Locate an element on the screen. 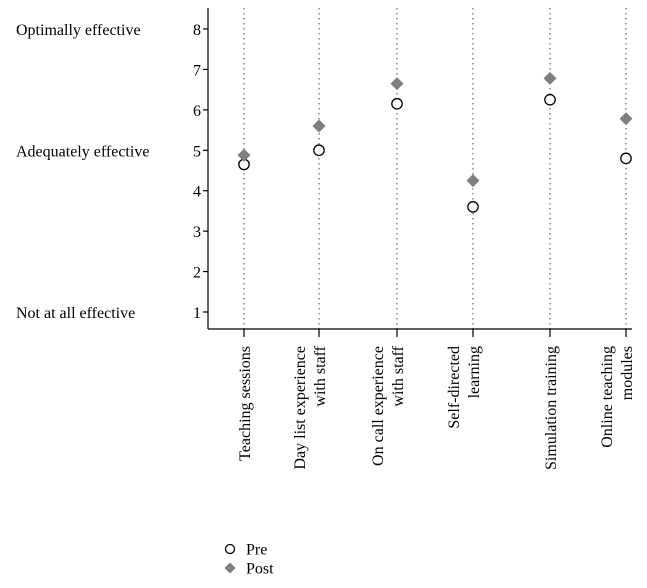  y-tick-label: 4 is located at coordinates (197, 192).